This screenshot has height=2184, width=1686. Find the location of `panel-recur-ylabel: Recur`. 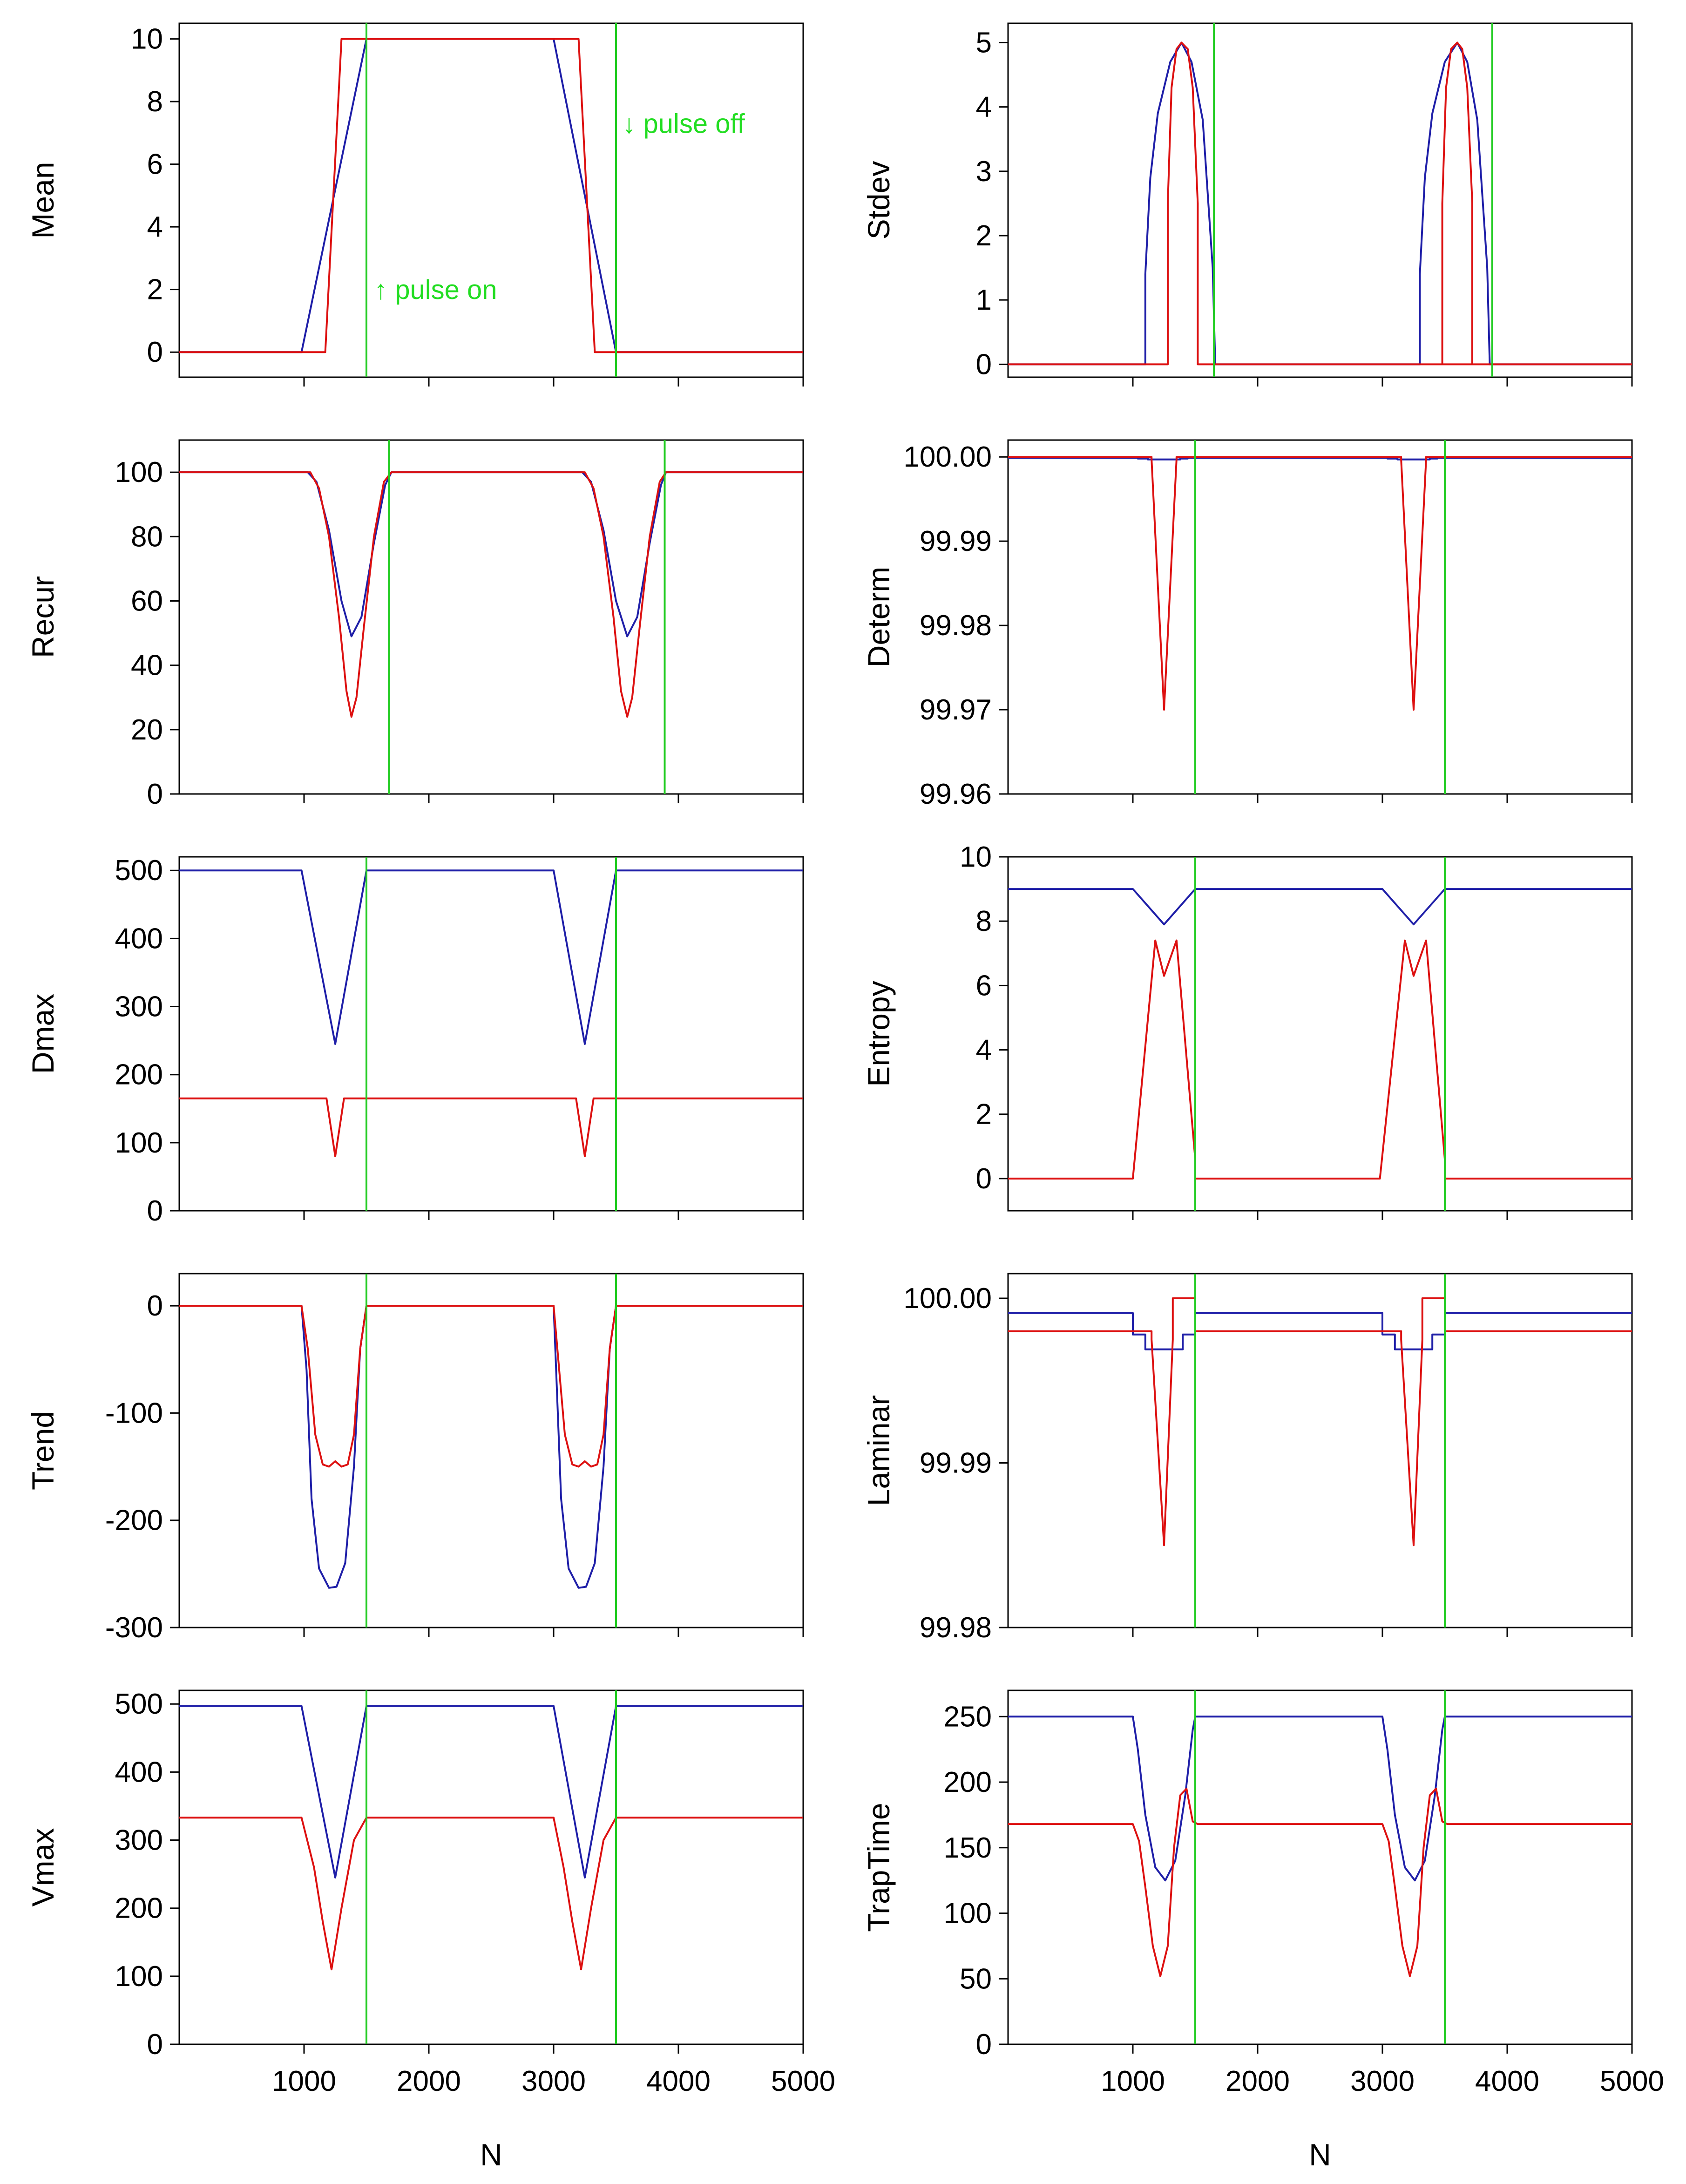

panel-recur-ylabel: Recur is located at coordinates (43, 617).